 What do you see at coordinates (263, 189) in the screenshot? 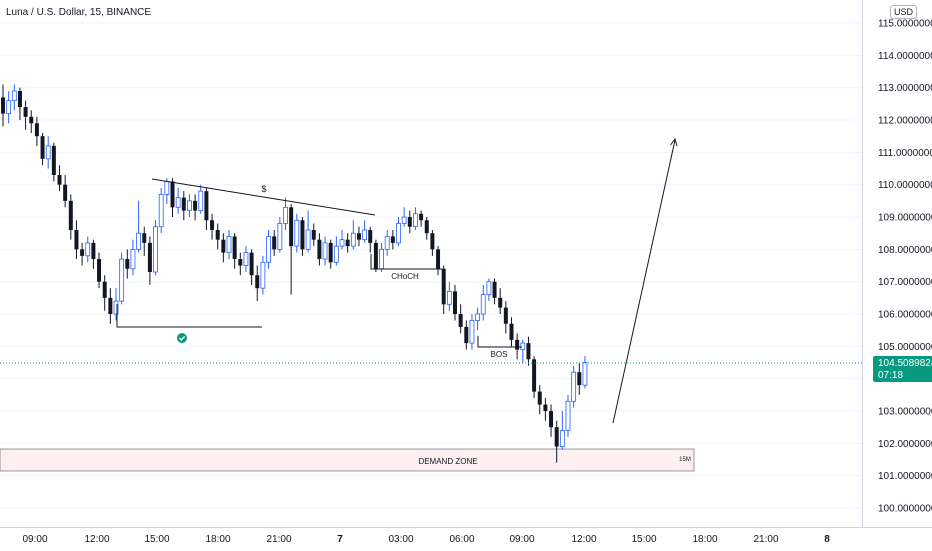
I see `dollar-label: $` at bounding box center [263, 189].